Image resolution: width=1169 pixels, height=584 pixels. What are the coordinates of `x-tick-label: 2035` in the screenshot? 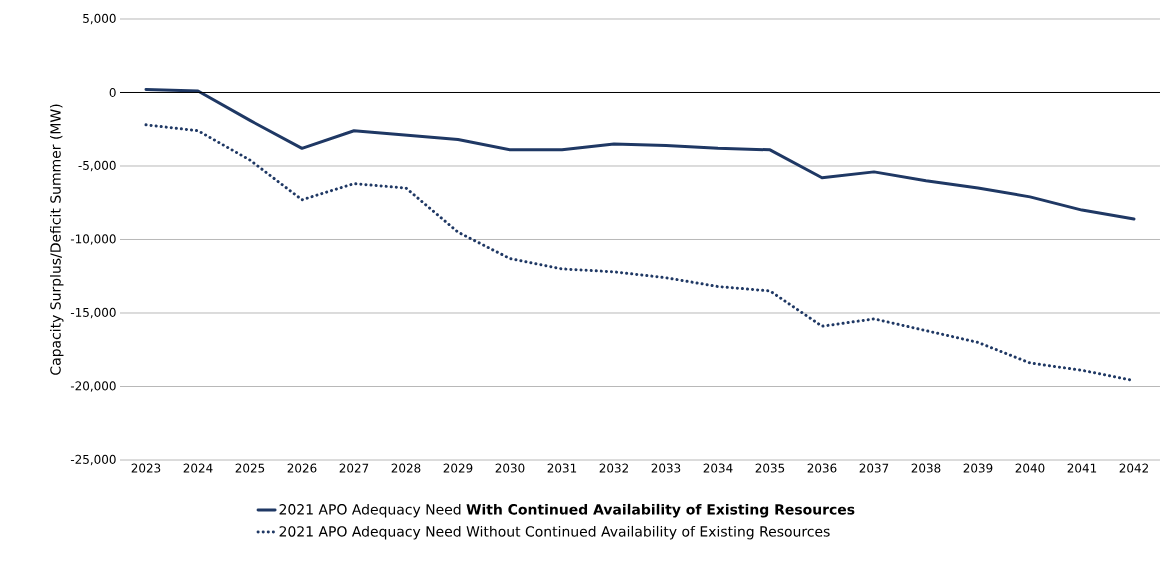 It's located at (770, 468).